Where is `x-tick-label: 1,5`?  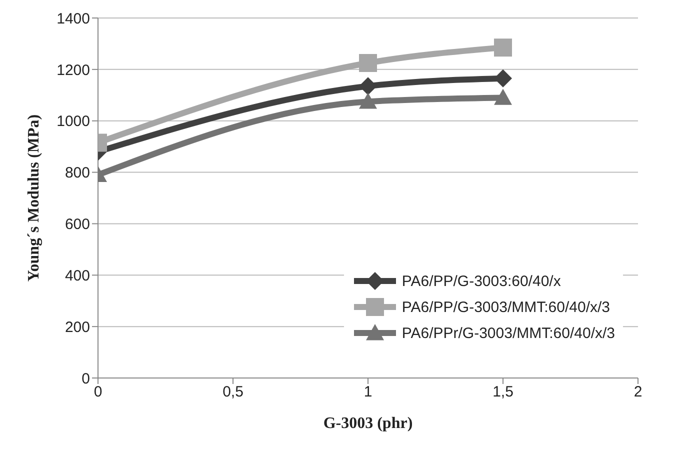 x-tick-label: 1,5 is located at coordinates (503, 392).